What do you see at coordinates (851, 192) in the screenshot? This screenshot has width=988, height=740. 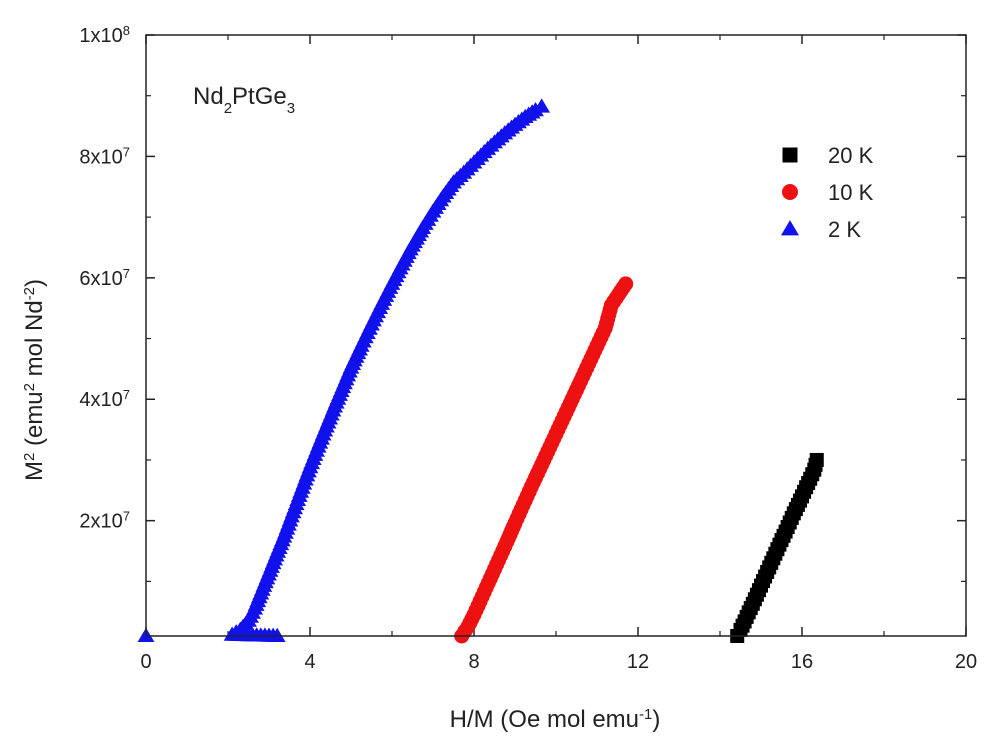 I see `legend-label: 10 K` at bounding box center [851, 192].